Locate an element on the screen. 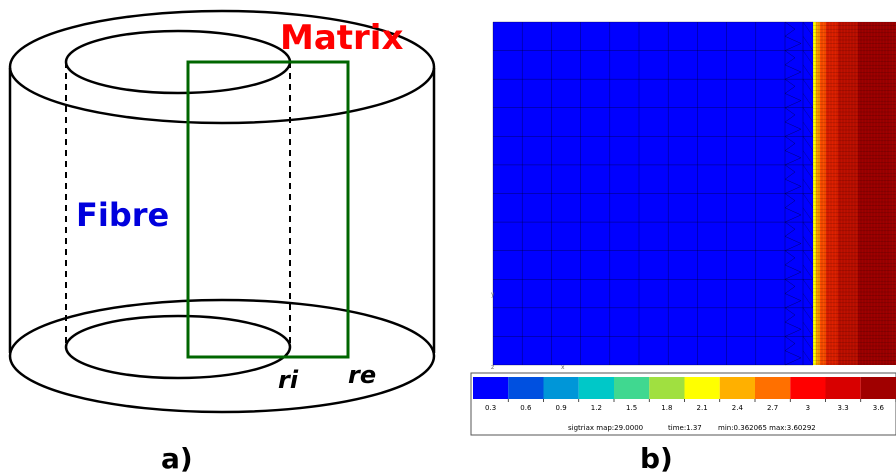 Image resolution: width=896 pixels, height=473 pixels. section-rectangle is located at coordinates (268, 209).